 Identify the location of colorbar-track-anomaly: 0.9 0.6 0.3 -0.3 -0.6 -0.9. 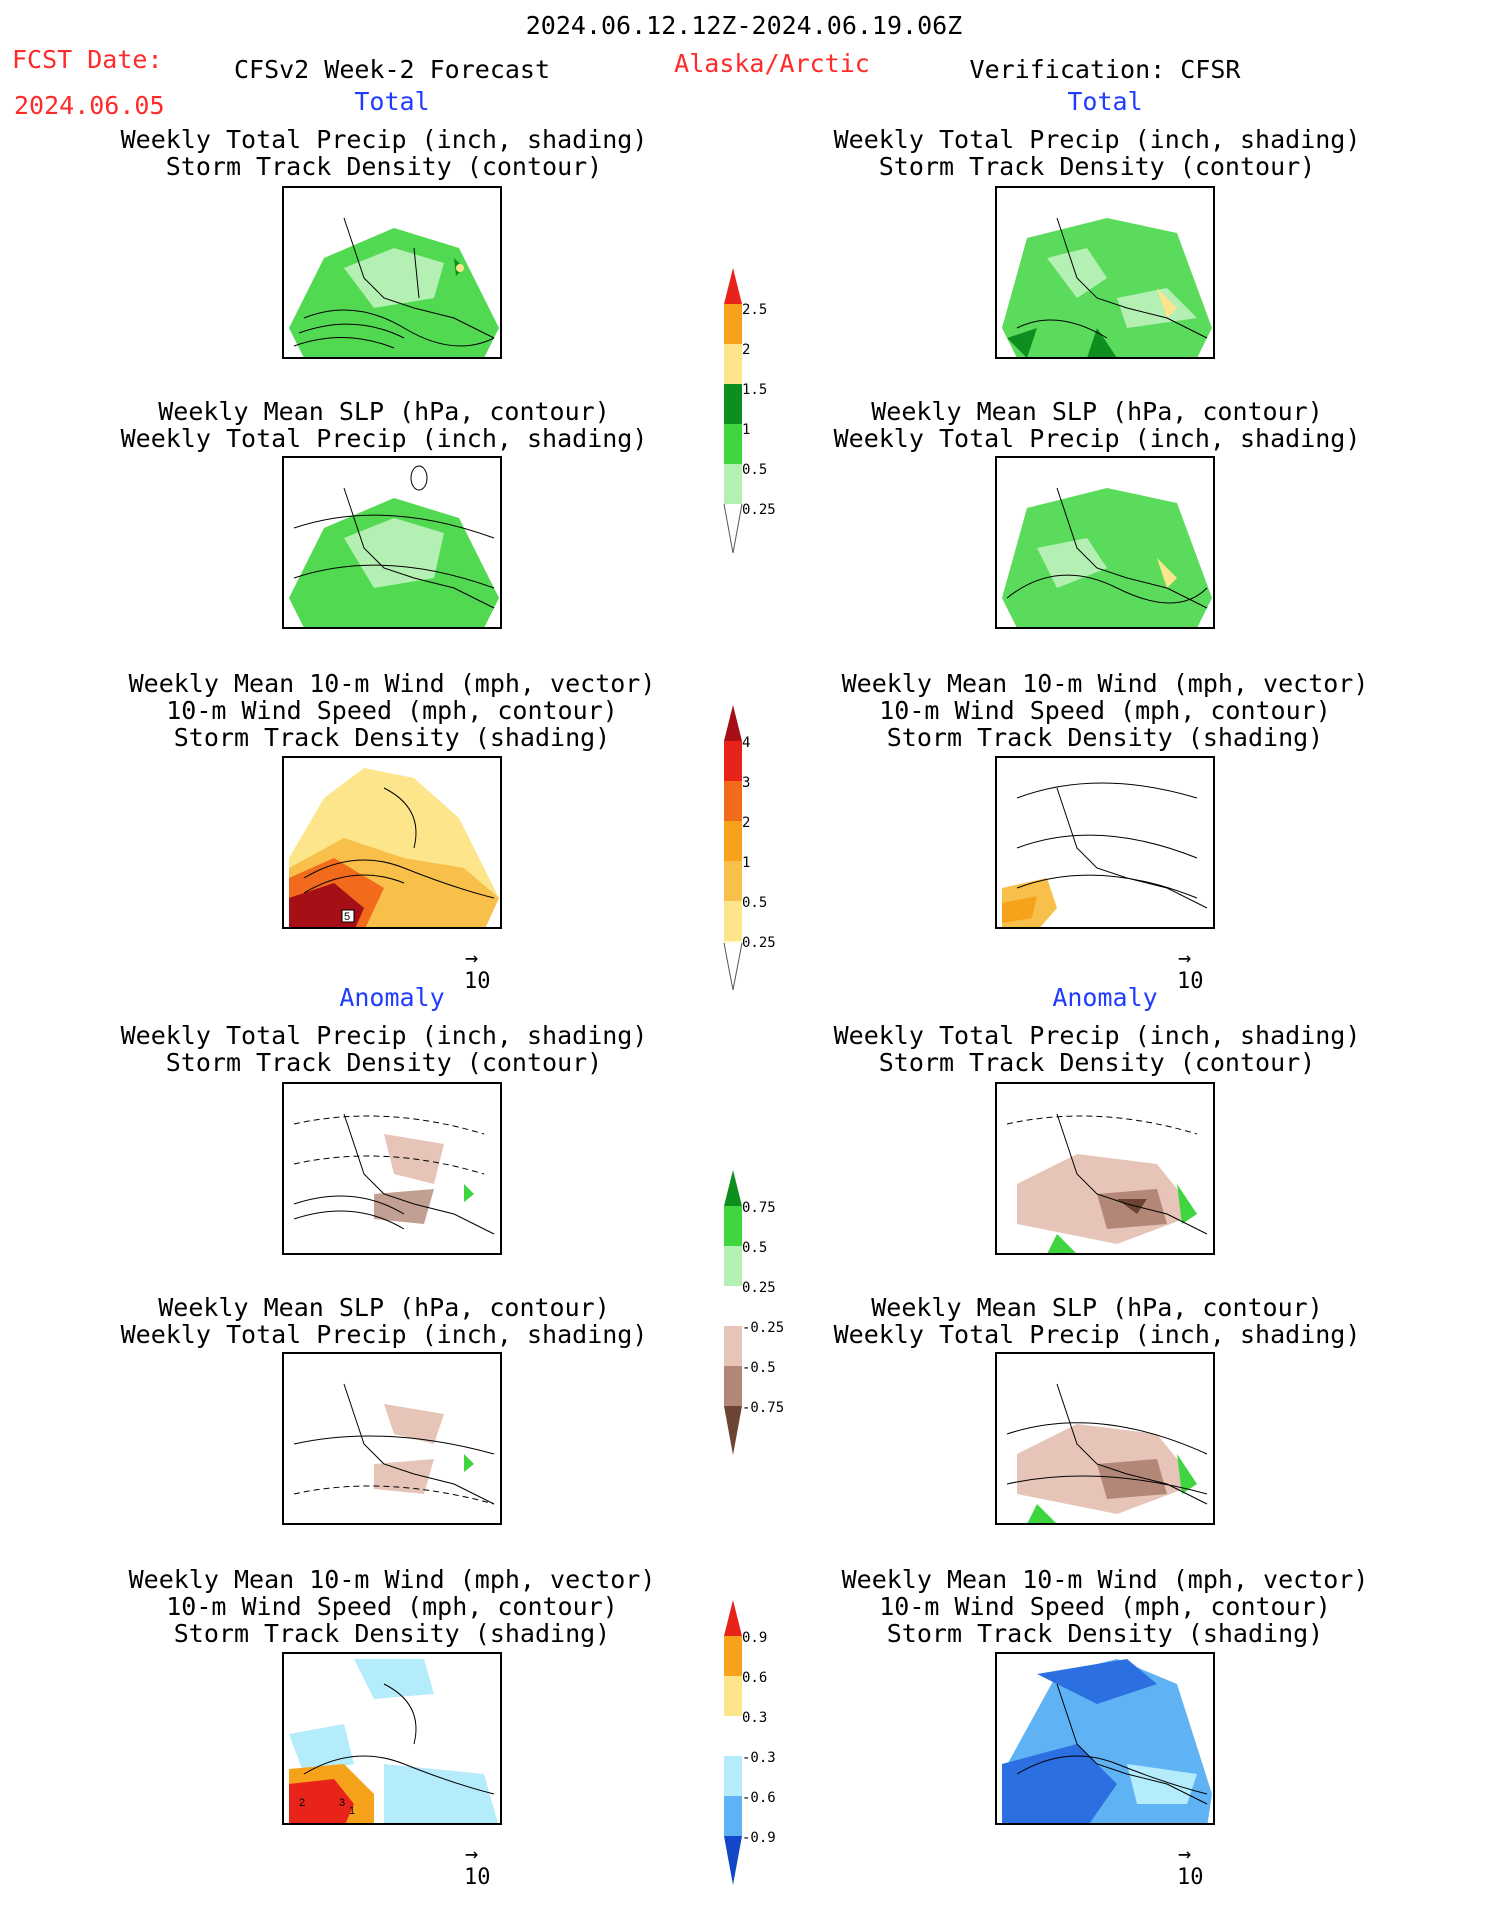
(762, 1742).